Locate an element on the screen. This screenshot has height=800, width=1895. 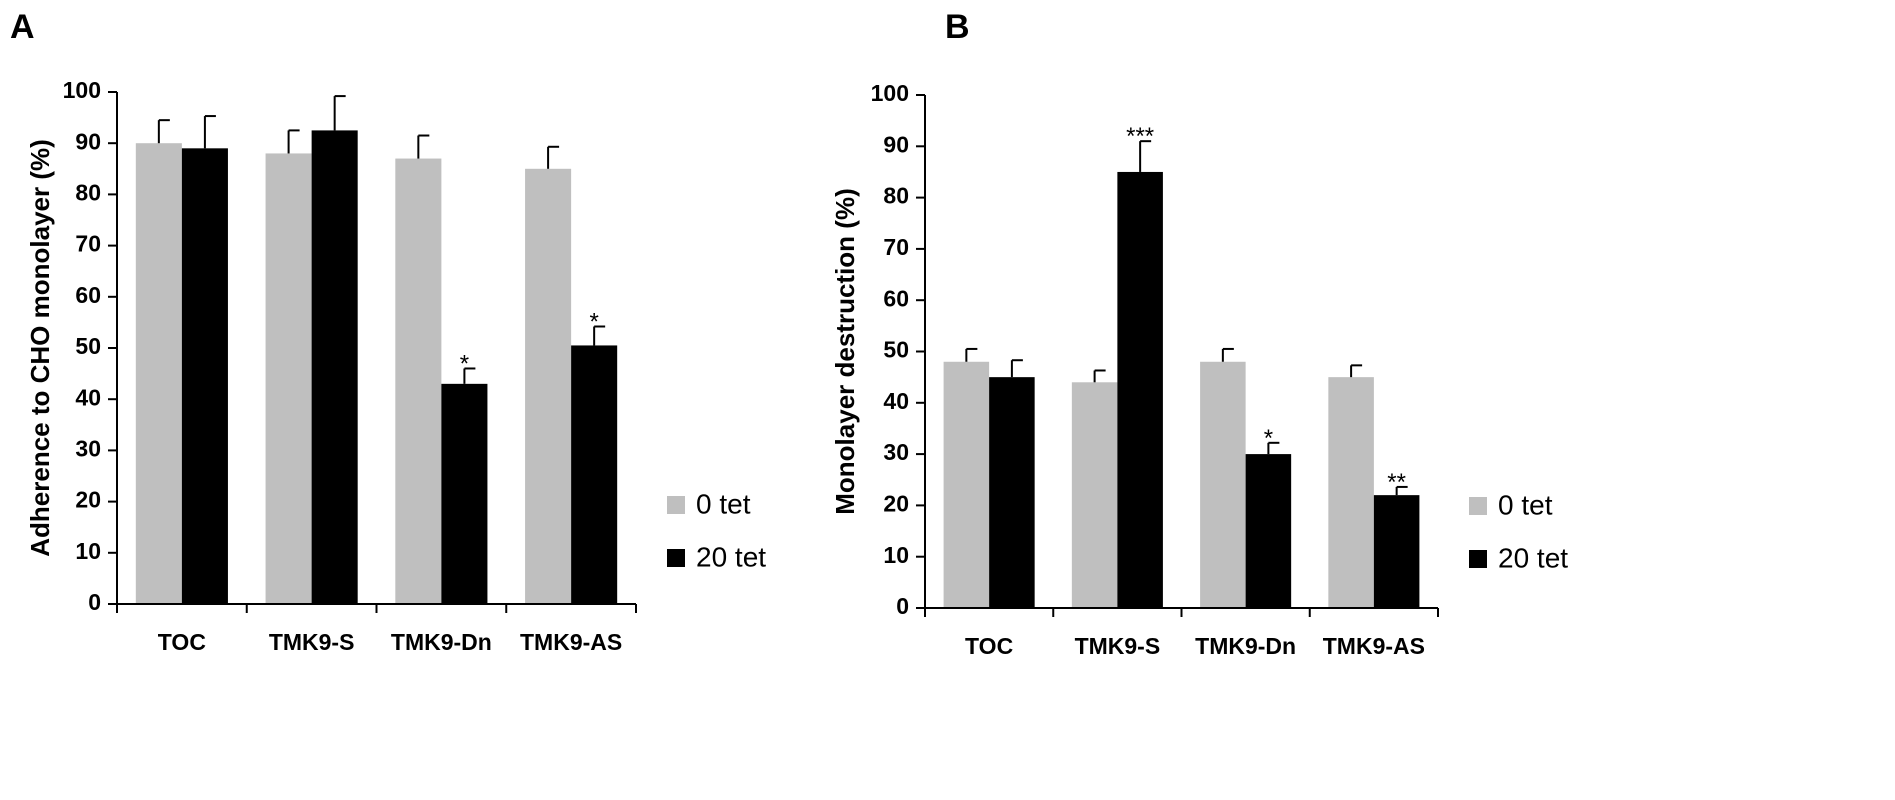
panel-letter-a: A is located at coordinates (22, 27).